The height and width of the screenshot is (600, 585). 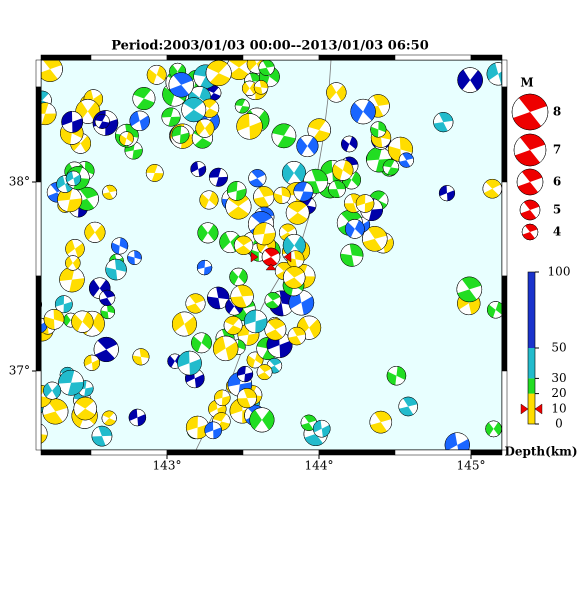 What do you see at coordinates (531, 310) in the screenshot?
I see `depth-band` at bounding box center [531, 310].